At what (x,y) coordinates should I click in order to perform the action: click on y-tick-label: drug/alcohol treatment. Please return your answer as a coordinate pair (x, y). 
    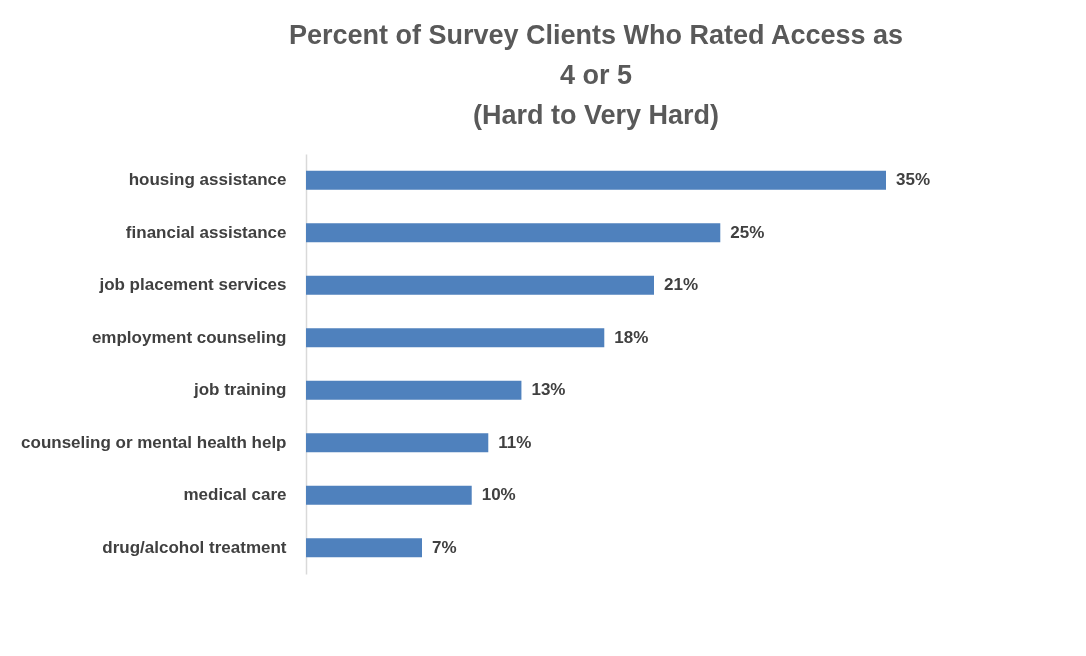
    Looking at the image, I should click on (194, 547).